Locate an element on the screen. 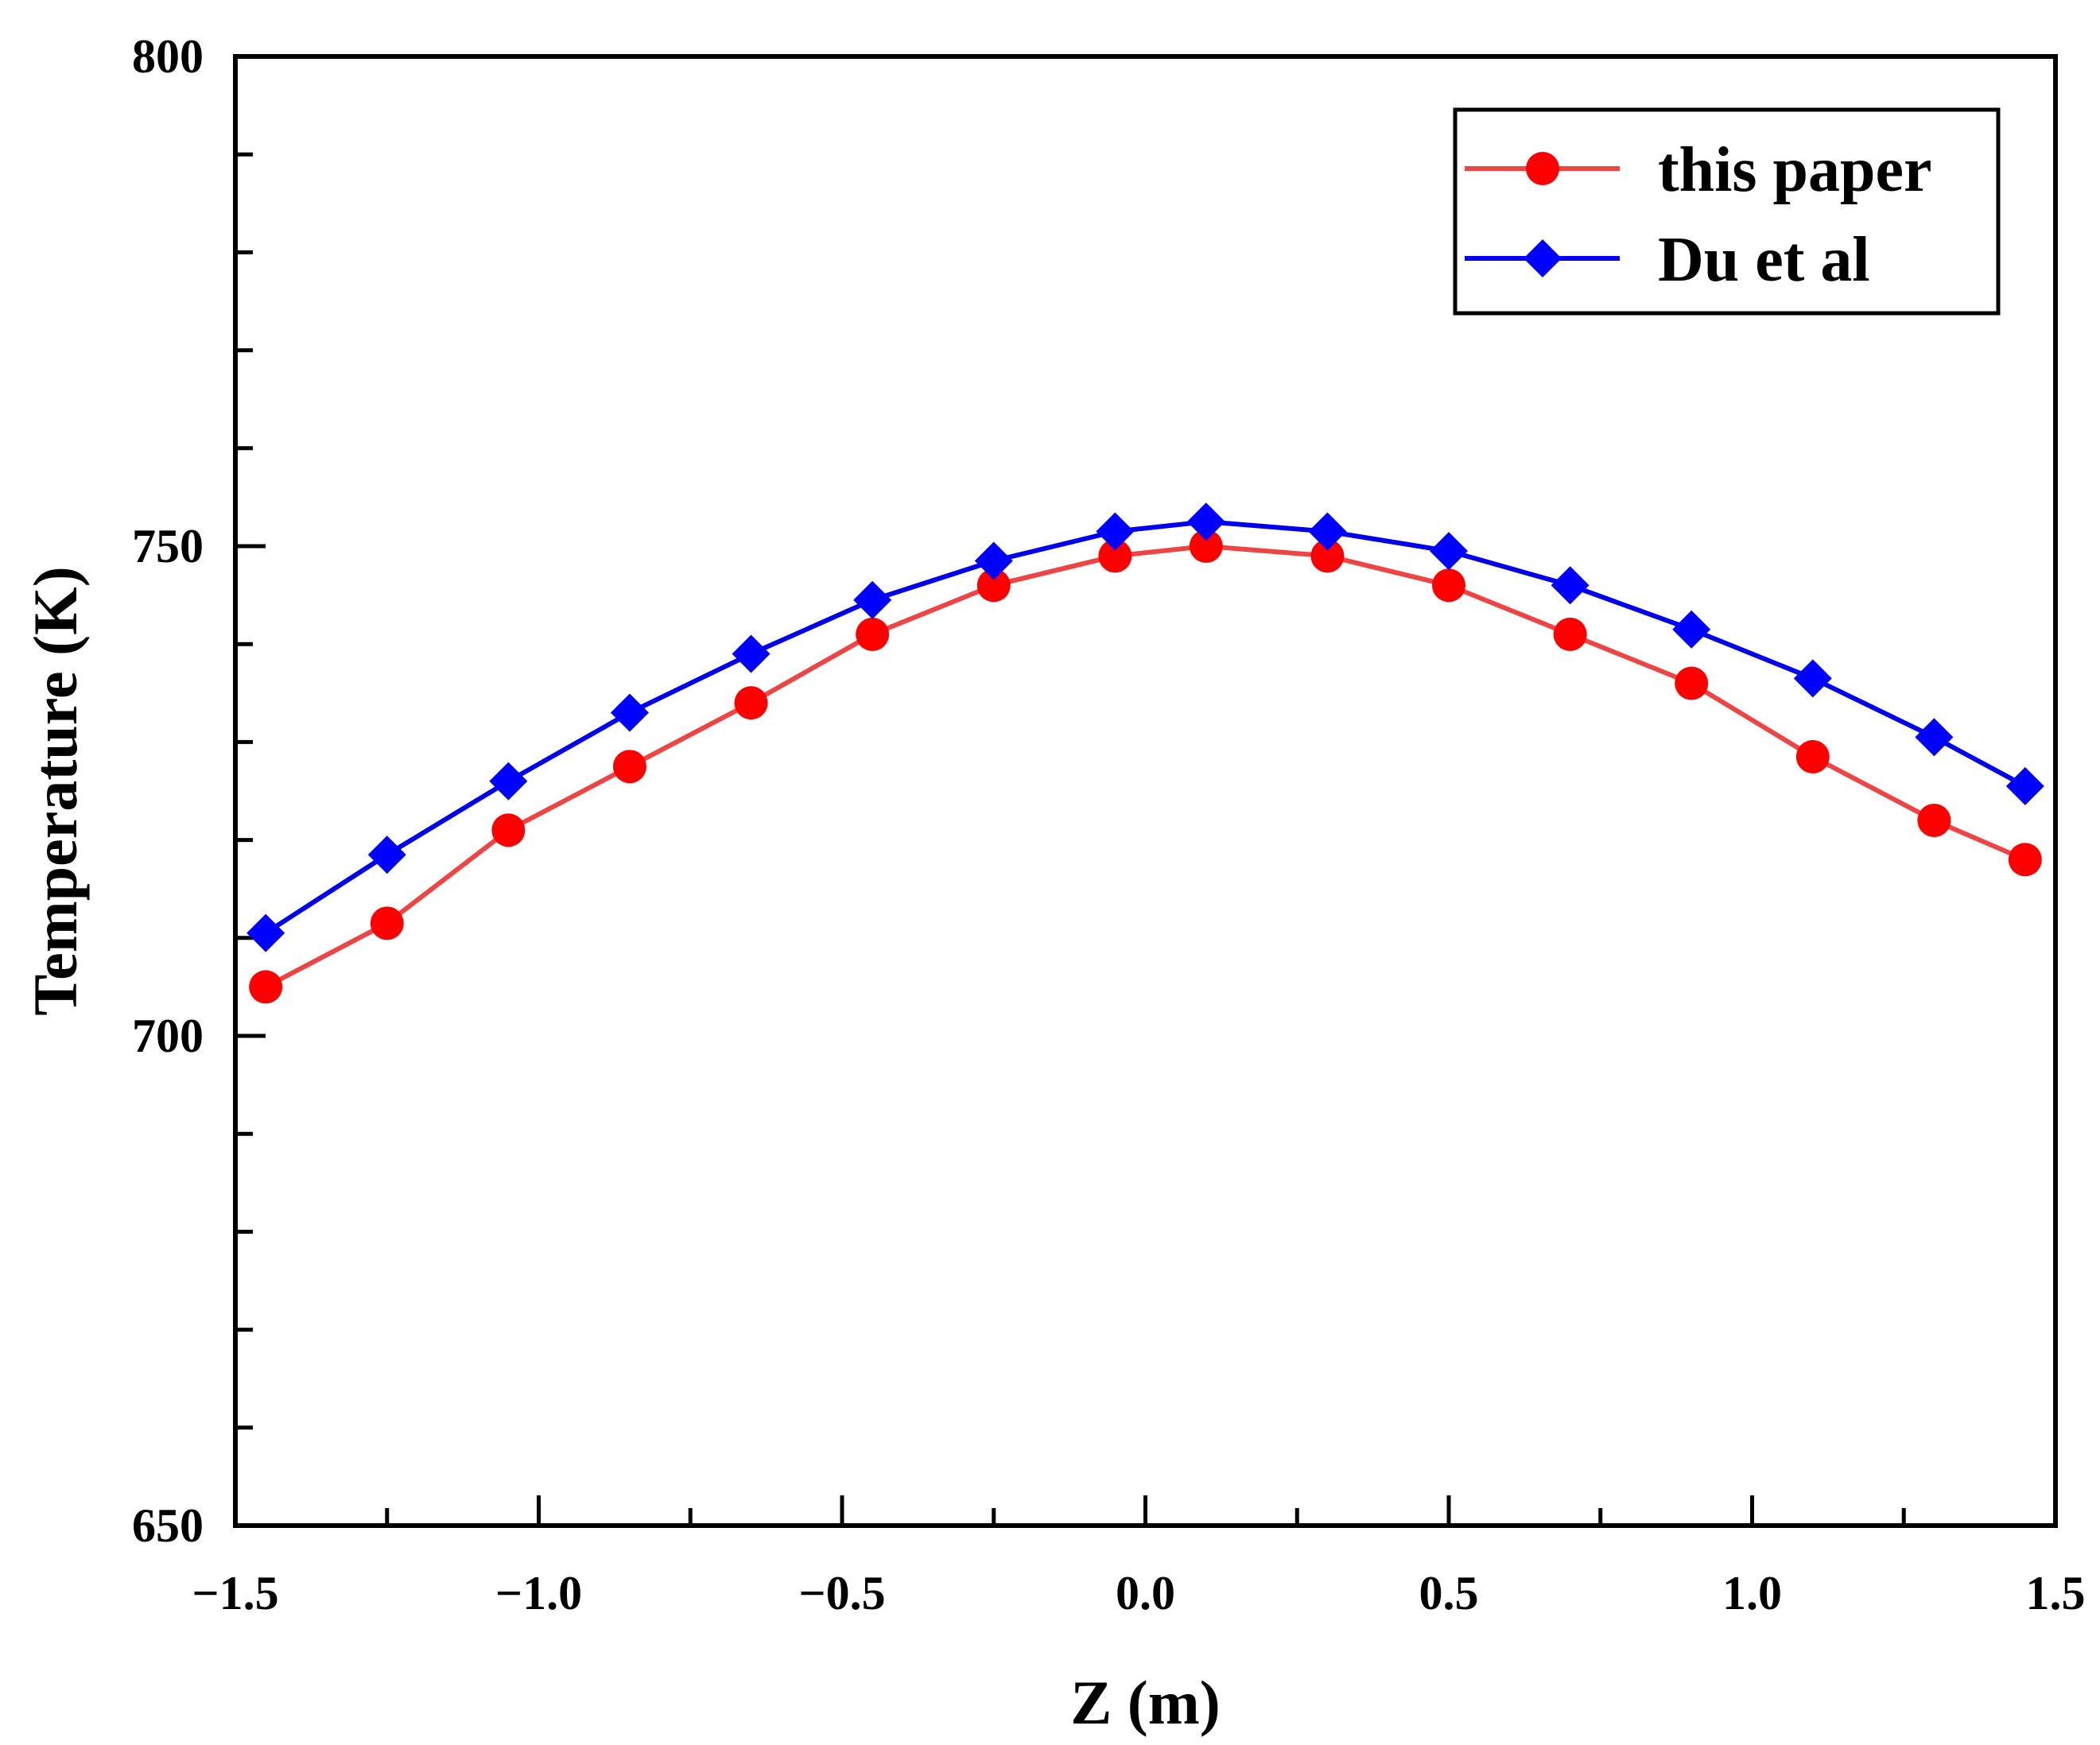 Image resolution: width=2100 pixels, height=1745 pixels. y-tick-label: 800 is located at coordinates (168, 56).